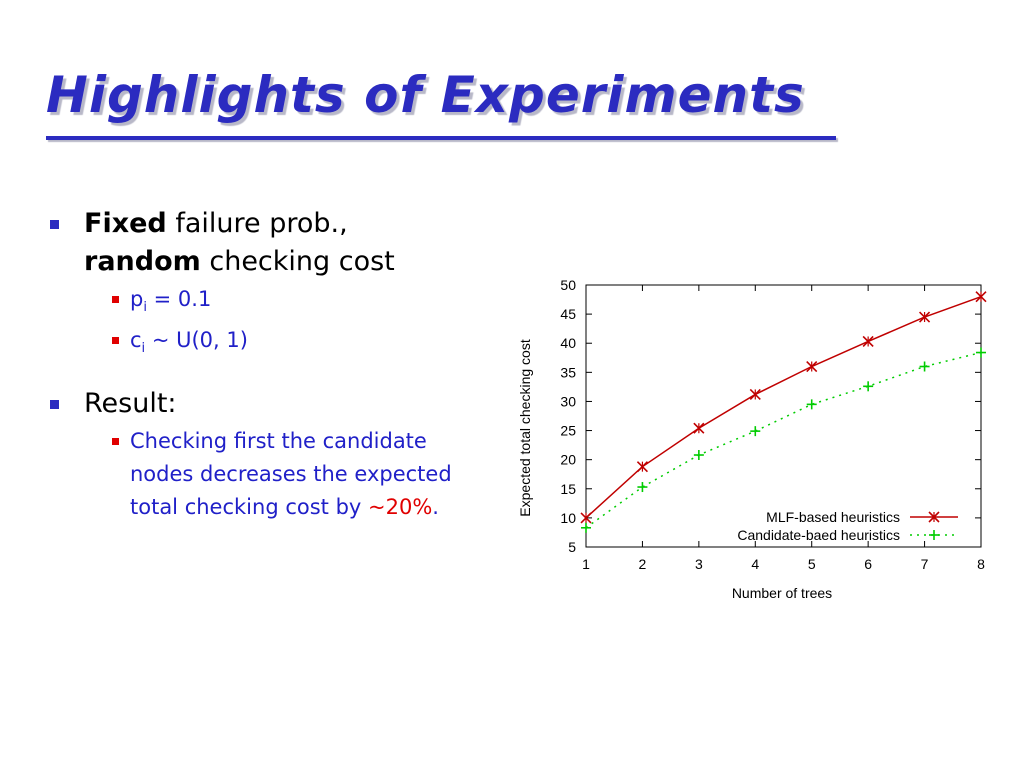 The height and width of the screenshot is (768, 1024). What do you see at coordinates (425, 95) in the screenshot?
I see `slide-title: Highlights of Experiments` at bounding box center [425, 95].